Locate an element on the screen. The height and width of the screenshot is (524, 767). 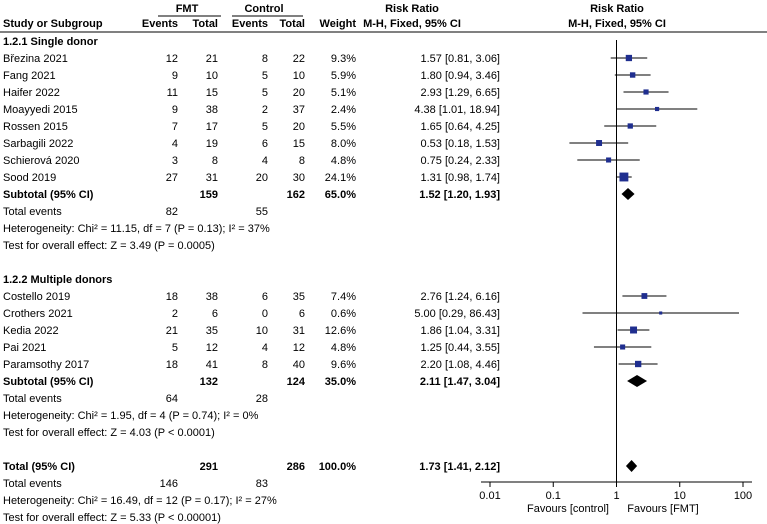
study-0-6-total-control: 8 is located at coordinates (302, 161).